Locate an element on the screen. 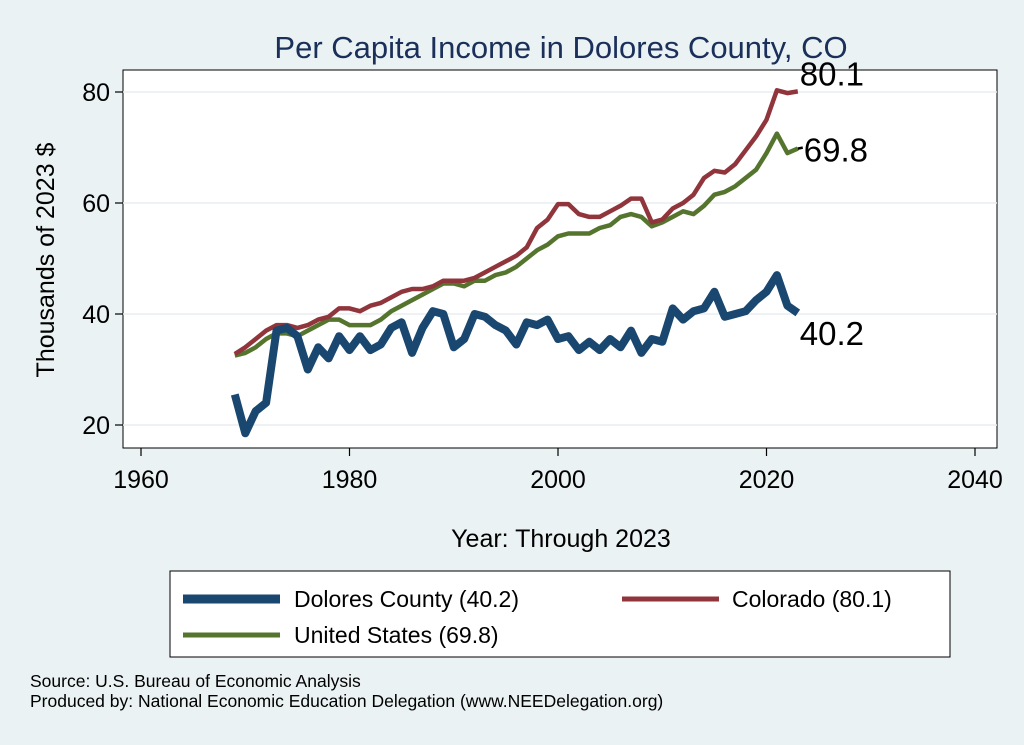 Image resolution: width=1024 pixels, height=745 pixels. end-label-colorado: 80.1 is located at coordinates (832, 73).